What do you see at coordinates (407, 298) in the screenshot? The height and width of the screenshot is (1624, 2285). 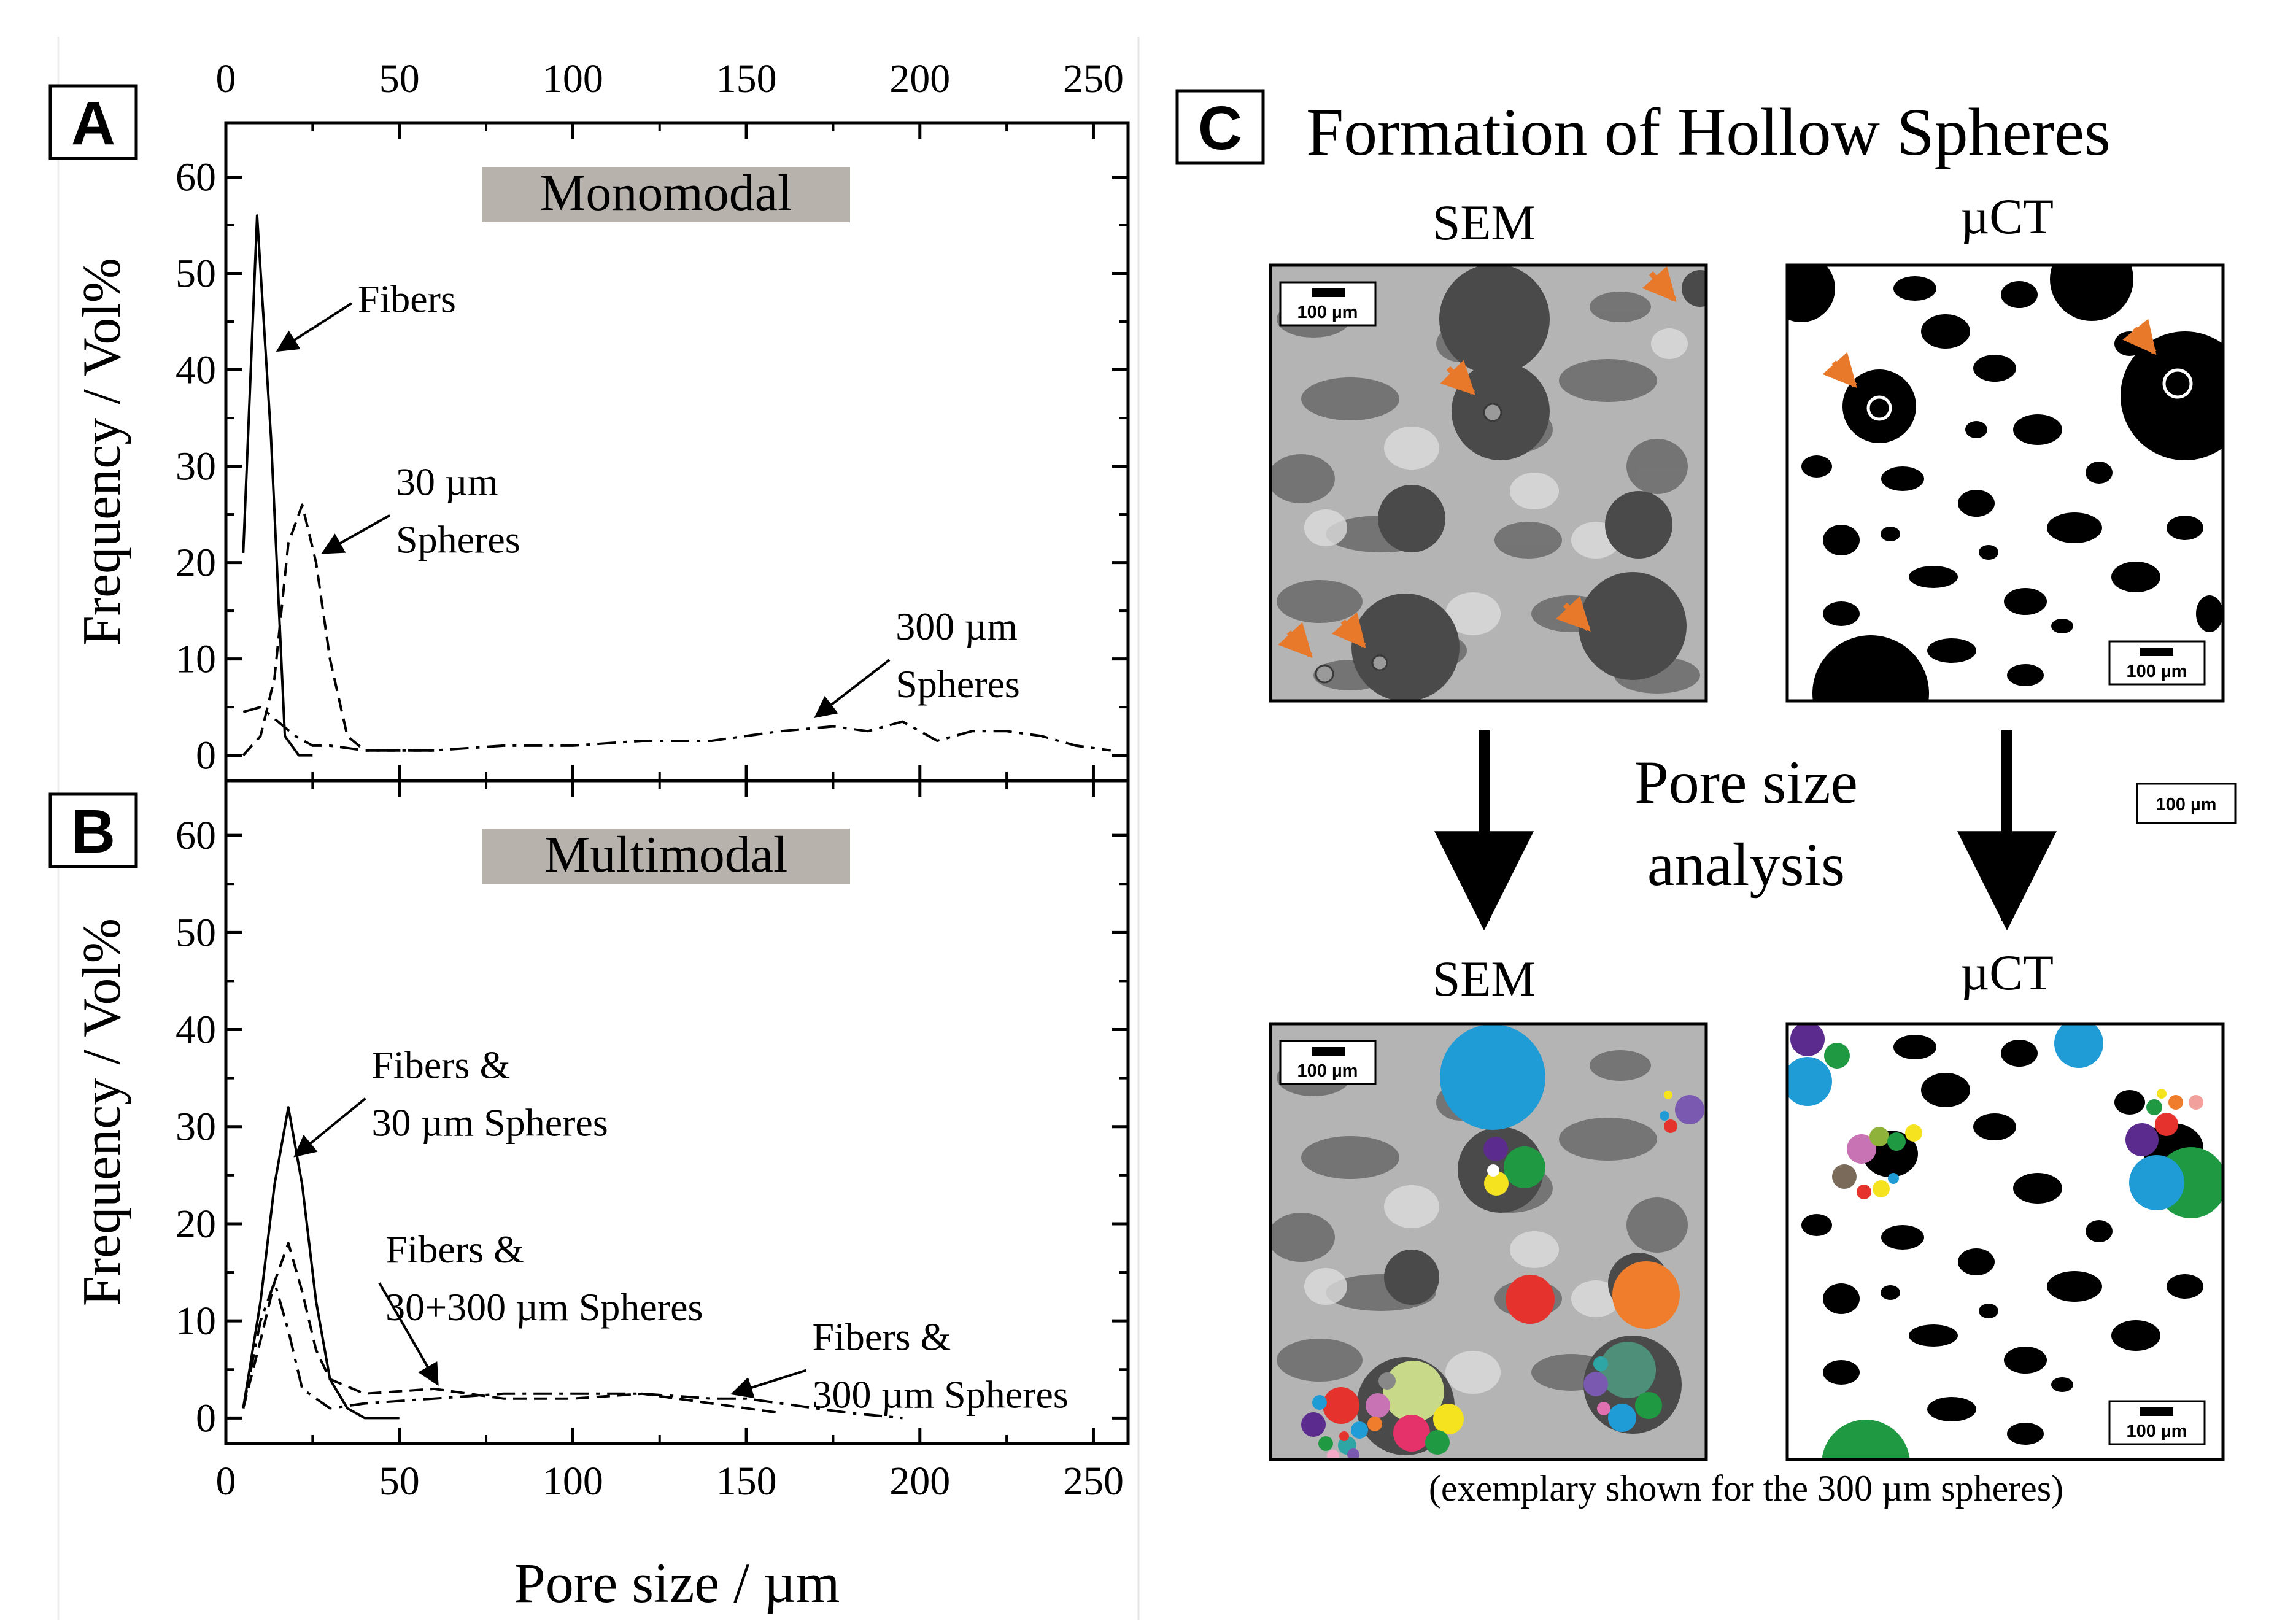 I see `chart-a-annotation-text: Fibers` at bounding box center [407, 298].